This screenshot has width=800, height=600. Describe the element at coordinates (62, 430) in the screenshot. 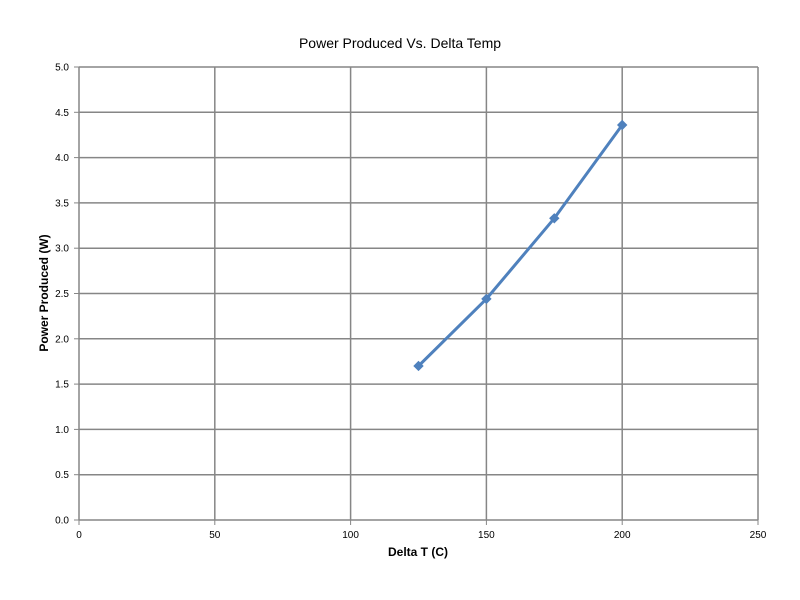

I see `y-tick-label: 1.0` at that location.